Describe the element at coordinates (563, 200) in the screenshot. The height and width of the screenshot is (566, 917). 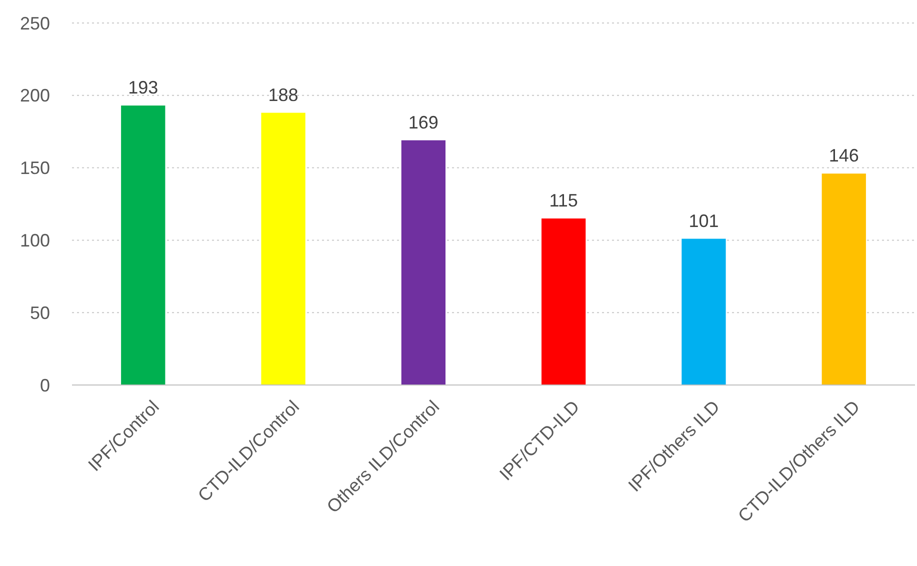
I see `data-label: 115` at that location.